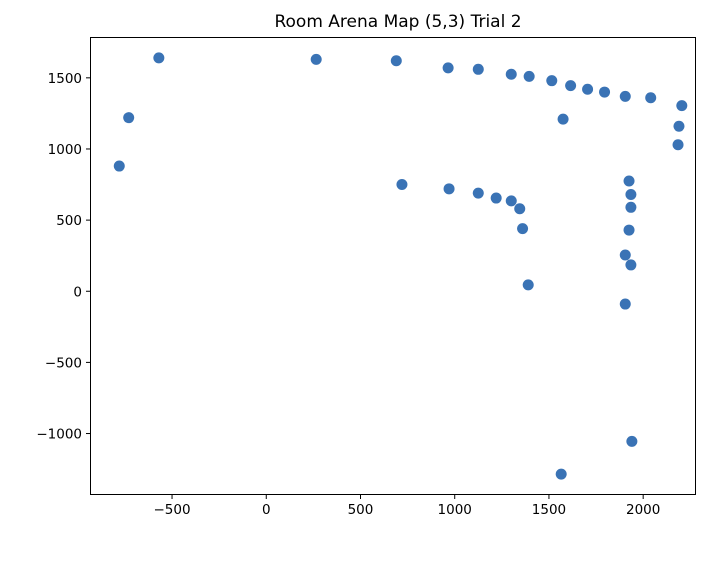 This screenshot has height=563, width=722. I want to click on chart-title: Room Arena Map (5,3) Trial 2, so click(397, 22).